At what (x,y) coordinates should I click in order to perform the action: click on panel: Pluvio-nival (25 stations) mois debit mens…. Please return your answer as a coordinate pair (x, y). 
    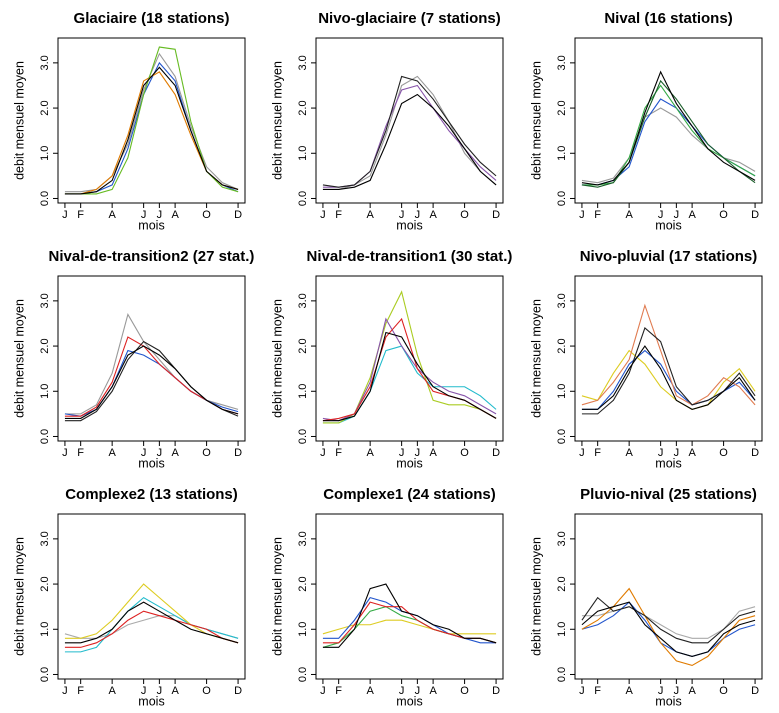
    Looking at the image, I should click on (646, 597).